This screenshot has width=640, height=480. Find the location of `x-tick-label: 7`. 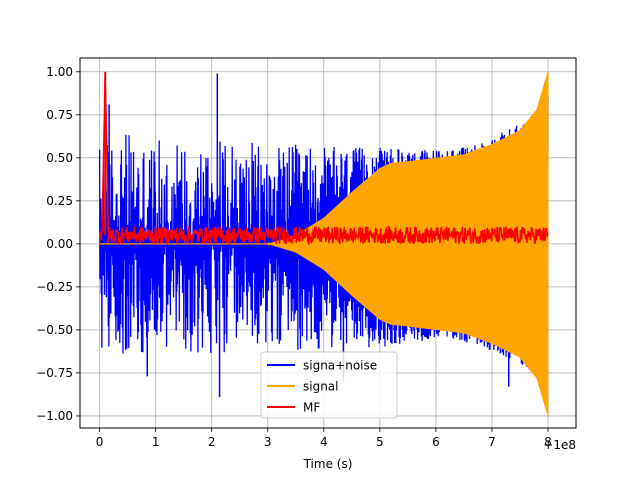

x-tick-label: 7 is located at coordinates (492, 442).